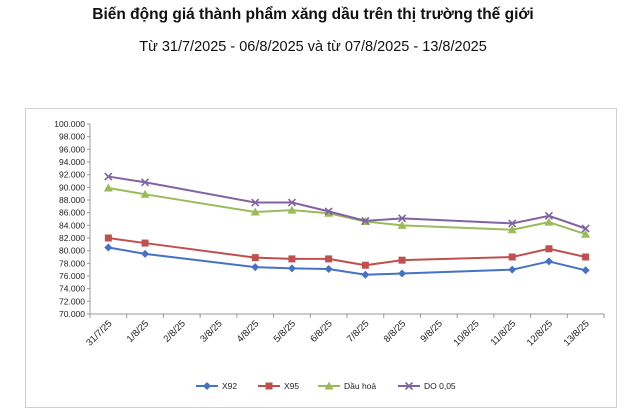 The width and height of the screenshot is (626, 412). What do you see at coordinates (291, 386) in the screenshot?
I see `legend-label-1: X95` at bounding box center [291, 386].